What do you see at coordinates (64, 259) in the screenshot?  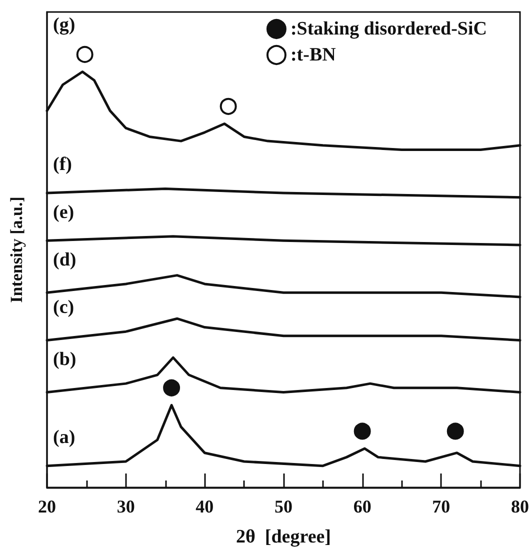 I see `annotation: (d)` at bounding box center [64, 259].